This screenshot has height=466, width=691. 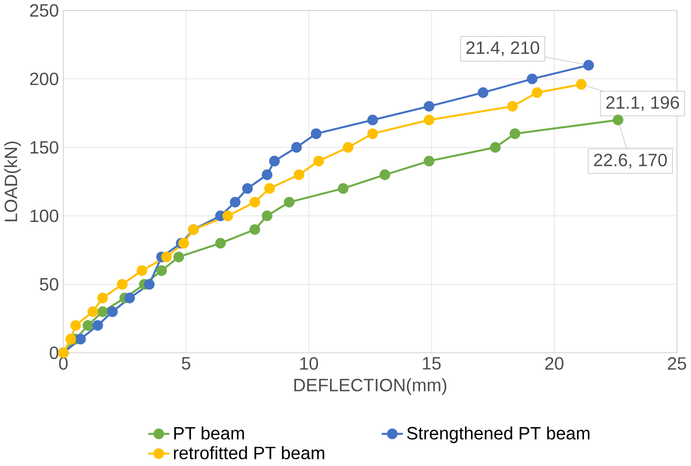 What do you see at coordinates (44, 216) in the screenshot?
I see `y-tick-label: 100` at bounding box center [44, 216].